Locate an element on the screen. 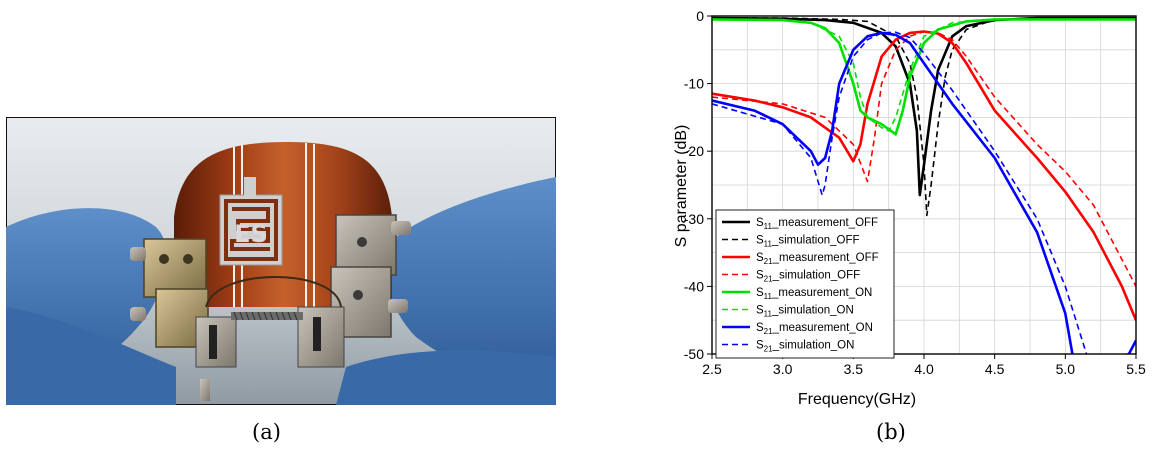 This screenshot has width=1152, height=458. x-tick-label: 5.0 is located at coordinates (1066, 369).